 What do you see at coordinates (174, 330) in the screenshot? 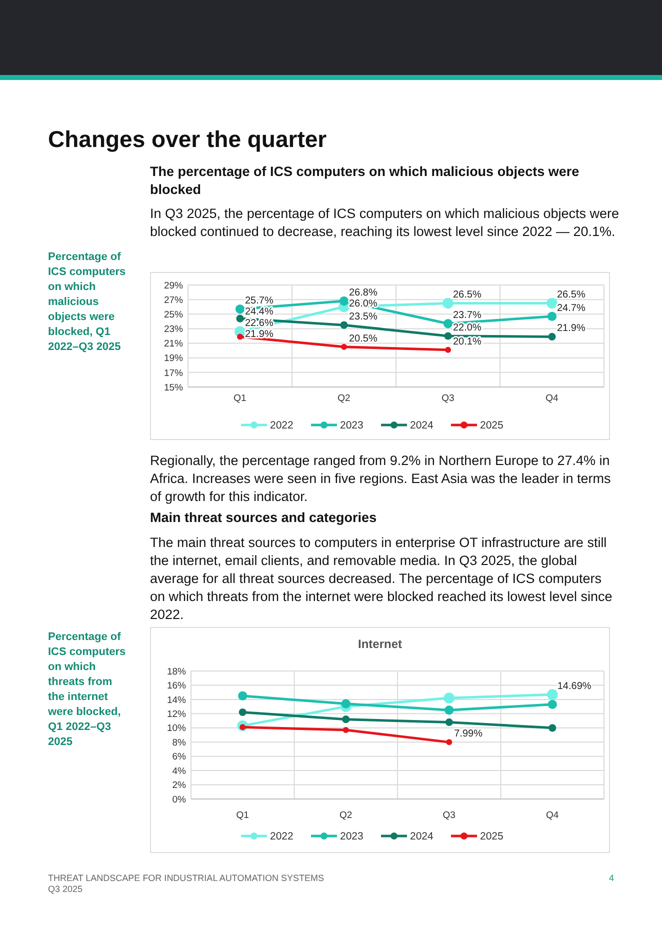
I see `y-tick-label: 23%` at bounding box center [174, 330].